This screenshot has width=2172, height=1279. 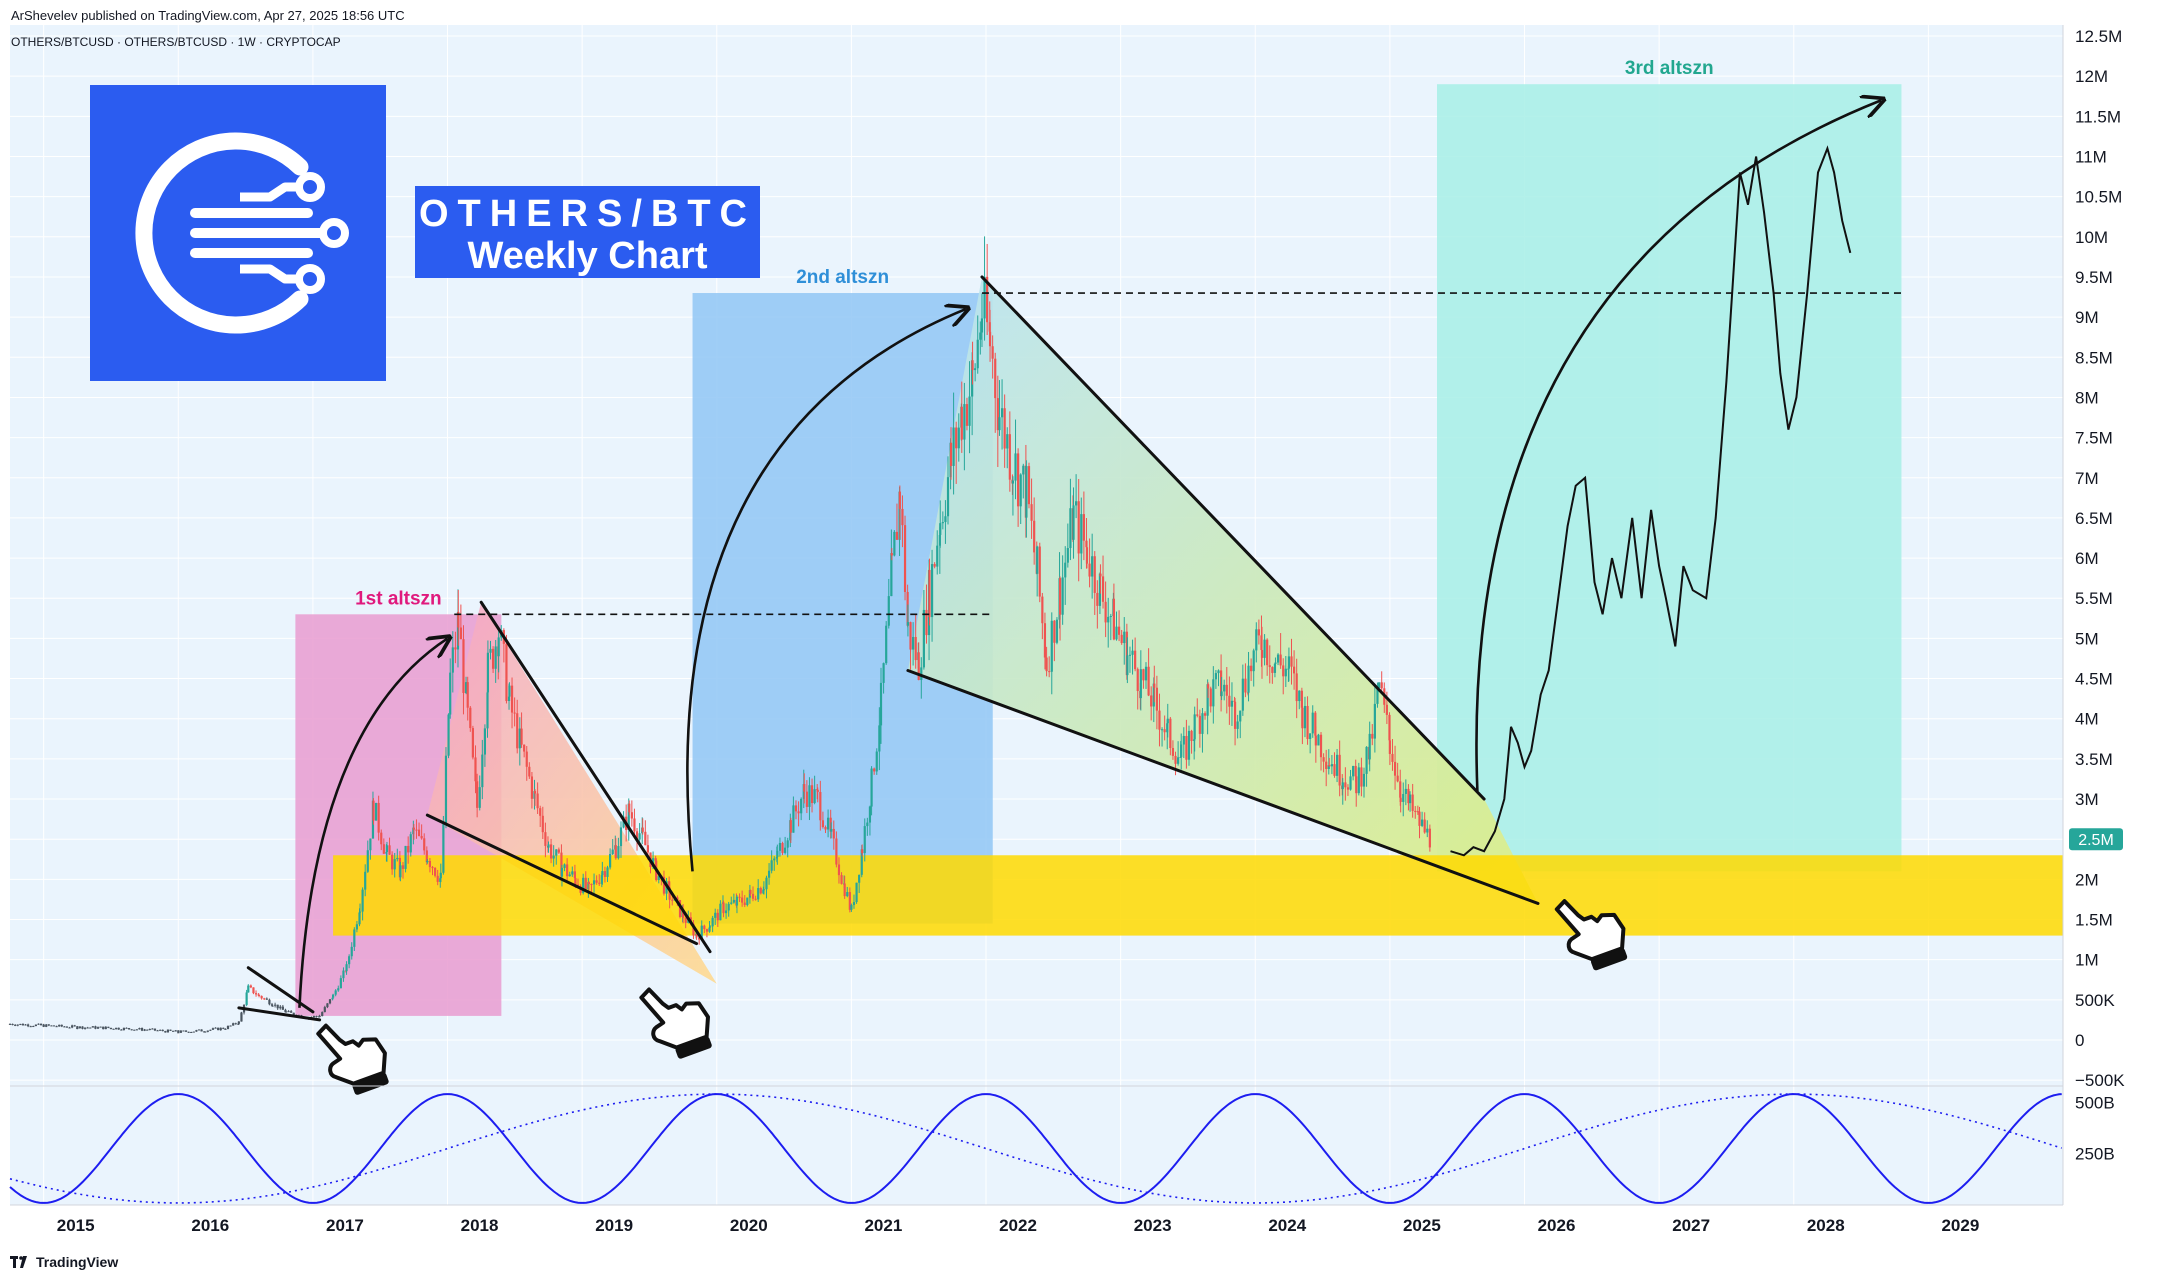 I want to click on price-tick-label: 0, so click(x=2079, y=1040).